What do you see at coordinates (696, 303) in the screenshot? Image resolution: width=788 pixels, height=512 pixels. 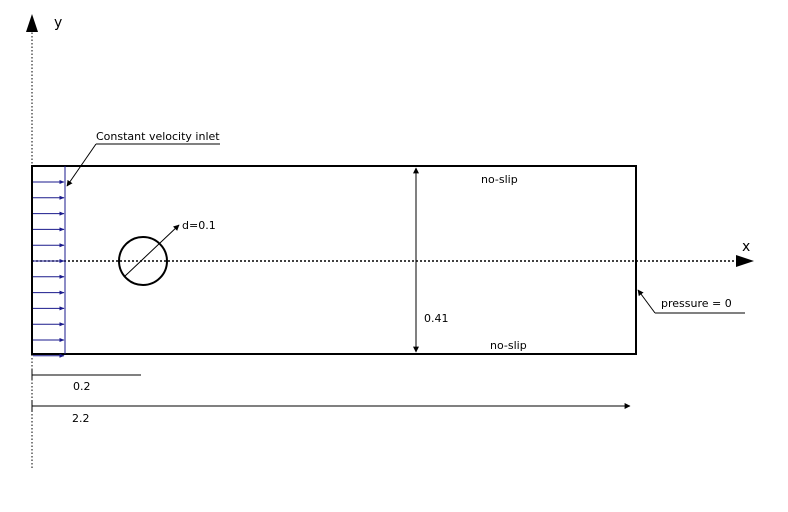 I see `outlet-label: pressure = 0` at bounding box center [696, 303].